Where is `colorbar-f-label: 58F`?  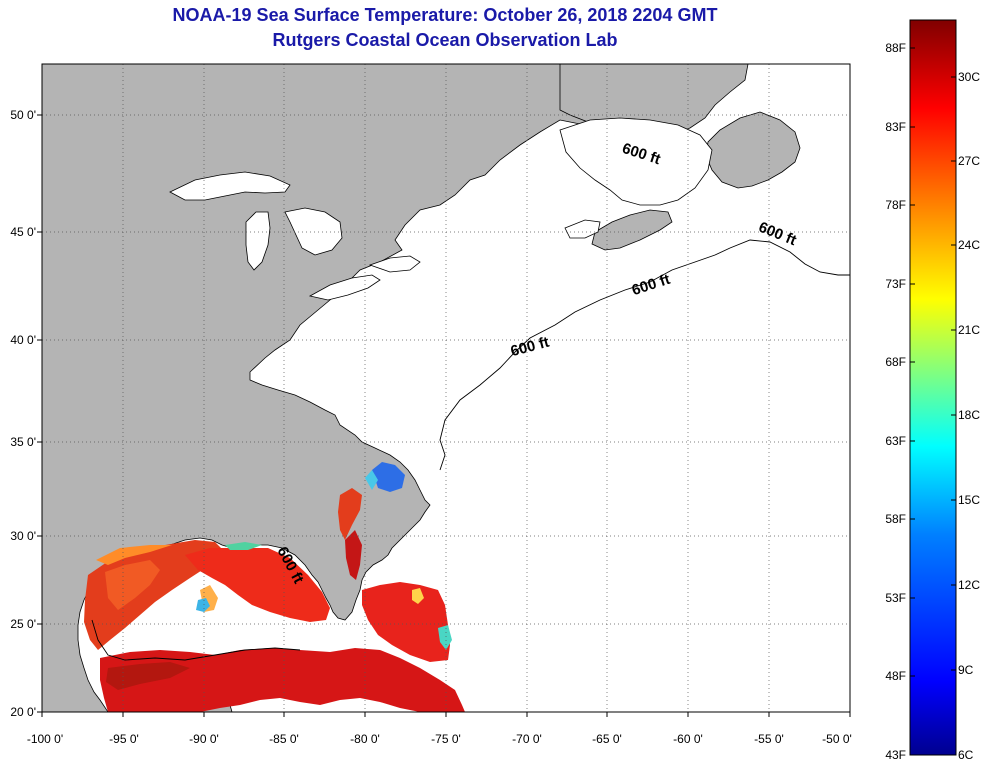 colorbar-f-label: 58F is located at coordinates (895, 519).